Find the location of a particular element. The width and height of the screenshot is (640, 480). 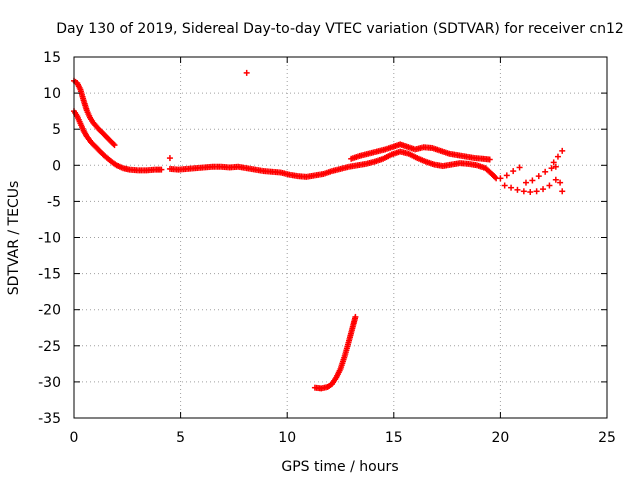

y-axis-label: SDTVAR / TECUs is located at coordinates (14, 238).